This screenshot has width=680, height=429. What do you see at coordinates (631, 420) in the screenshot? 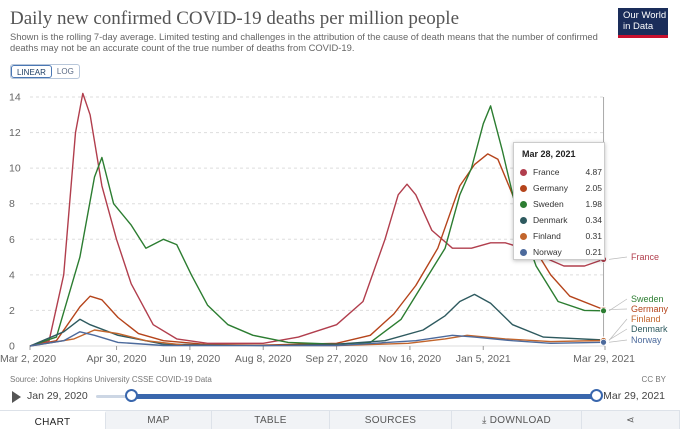
I see `share-icon: ⋖` at bounding box center [631, 420].